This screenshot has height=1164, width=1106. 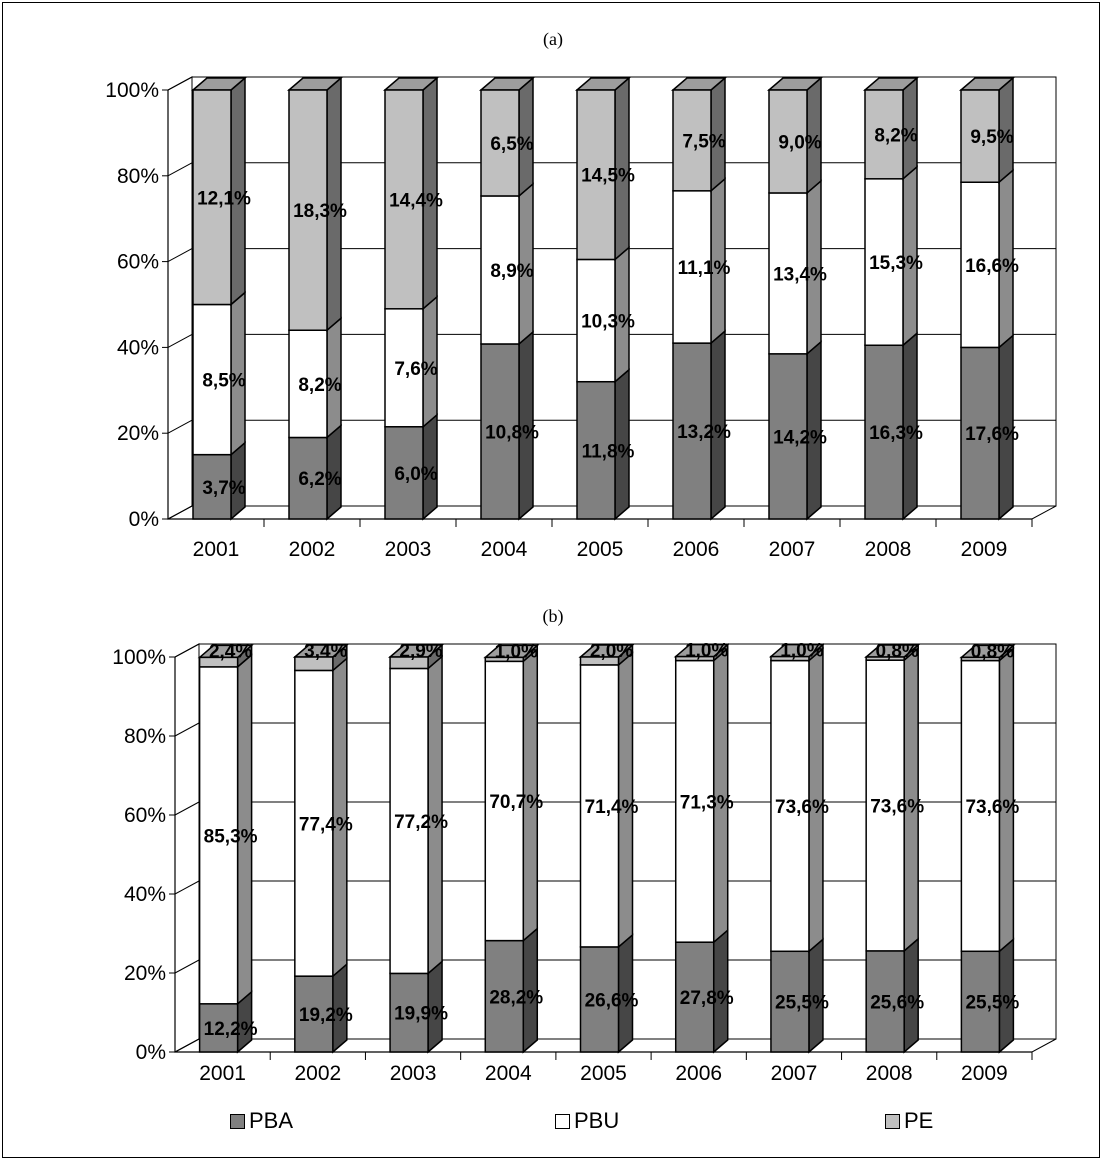 I want to click on x-tick-label: 2003, so click(x=413, y=1073).